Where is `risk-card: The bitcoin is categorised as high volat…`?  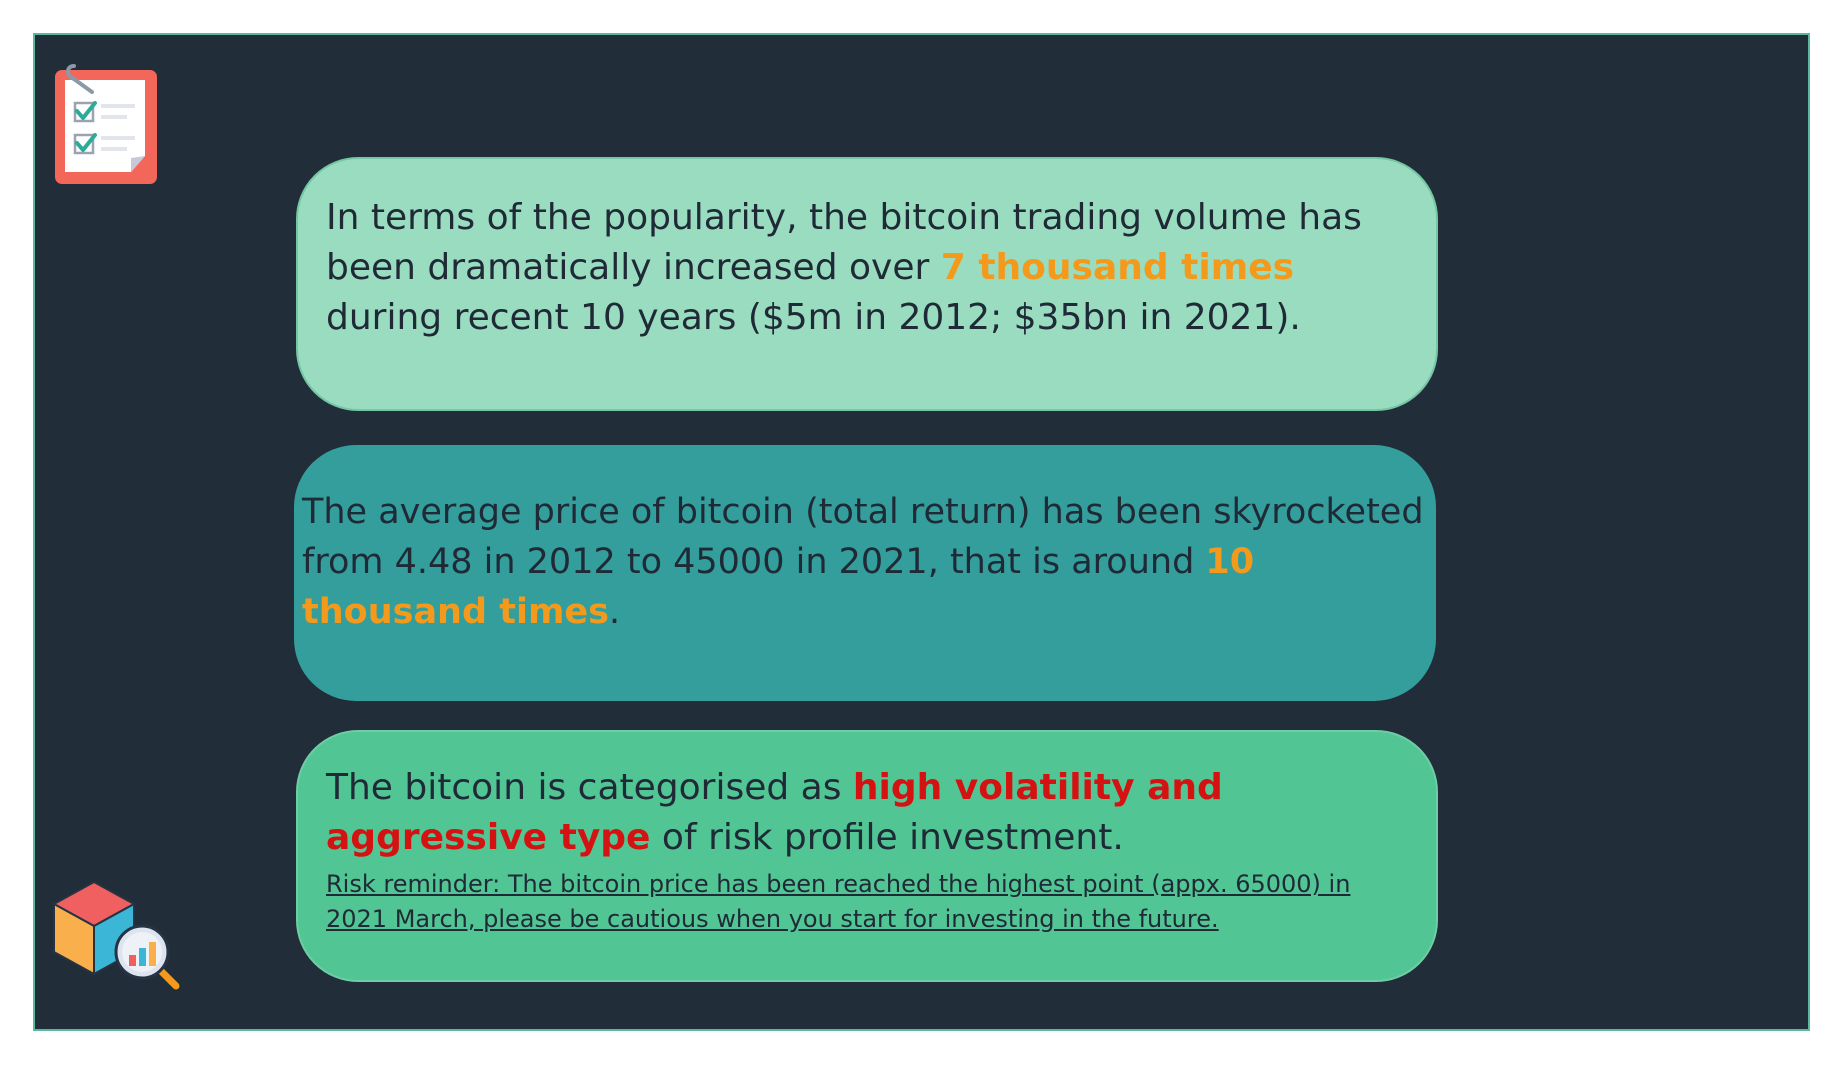 risk-card: The bitcoin is categorised as high volat… is located at coordinates (867, 856).